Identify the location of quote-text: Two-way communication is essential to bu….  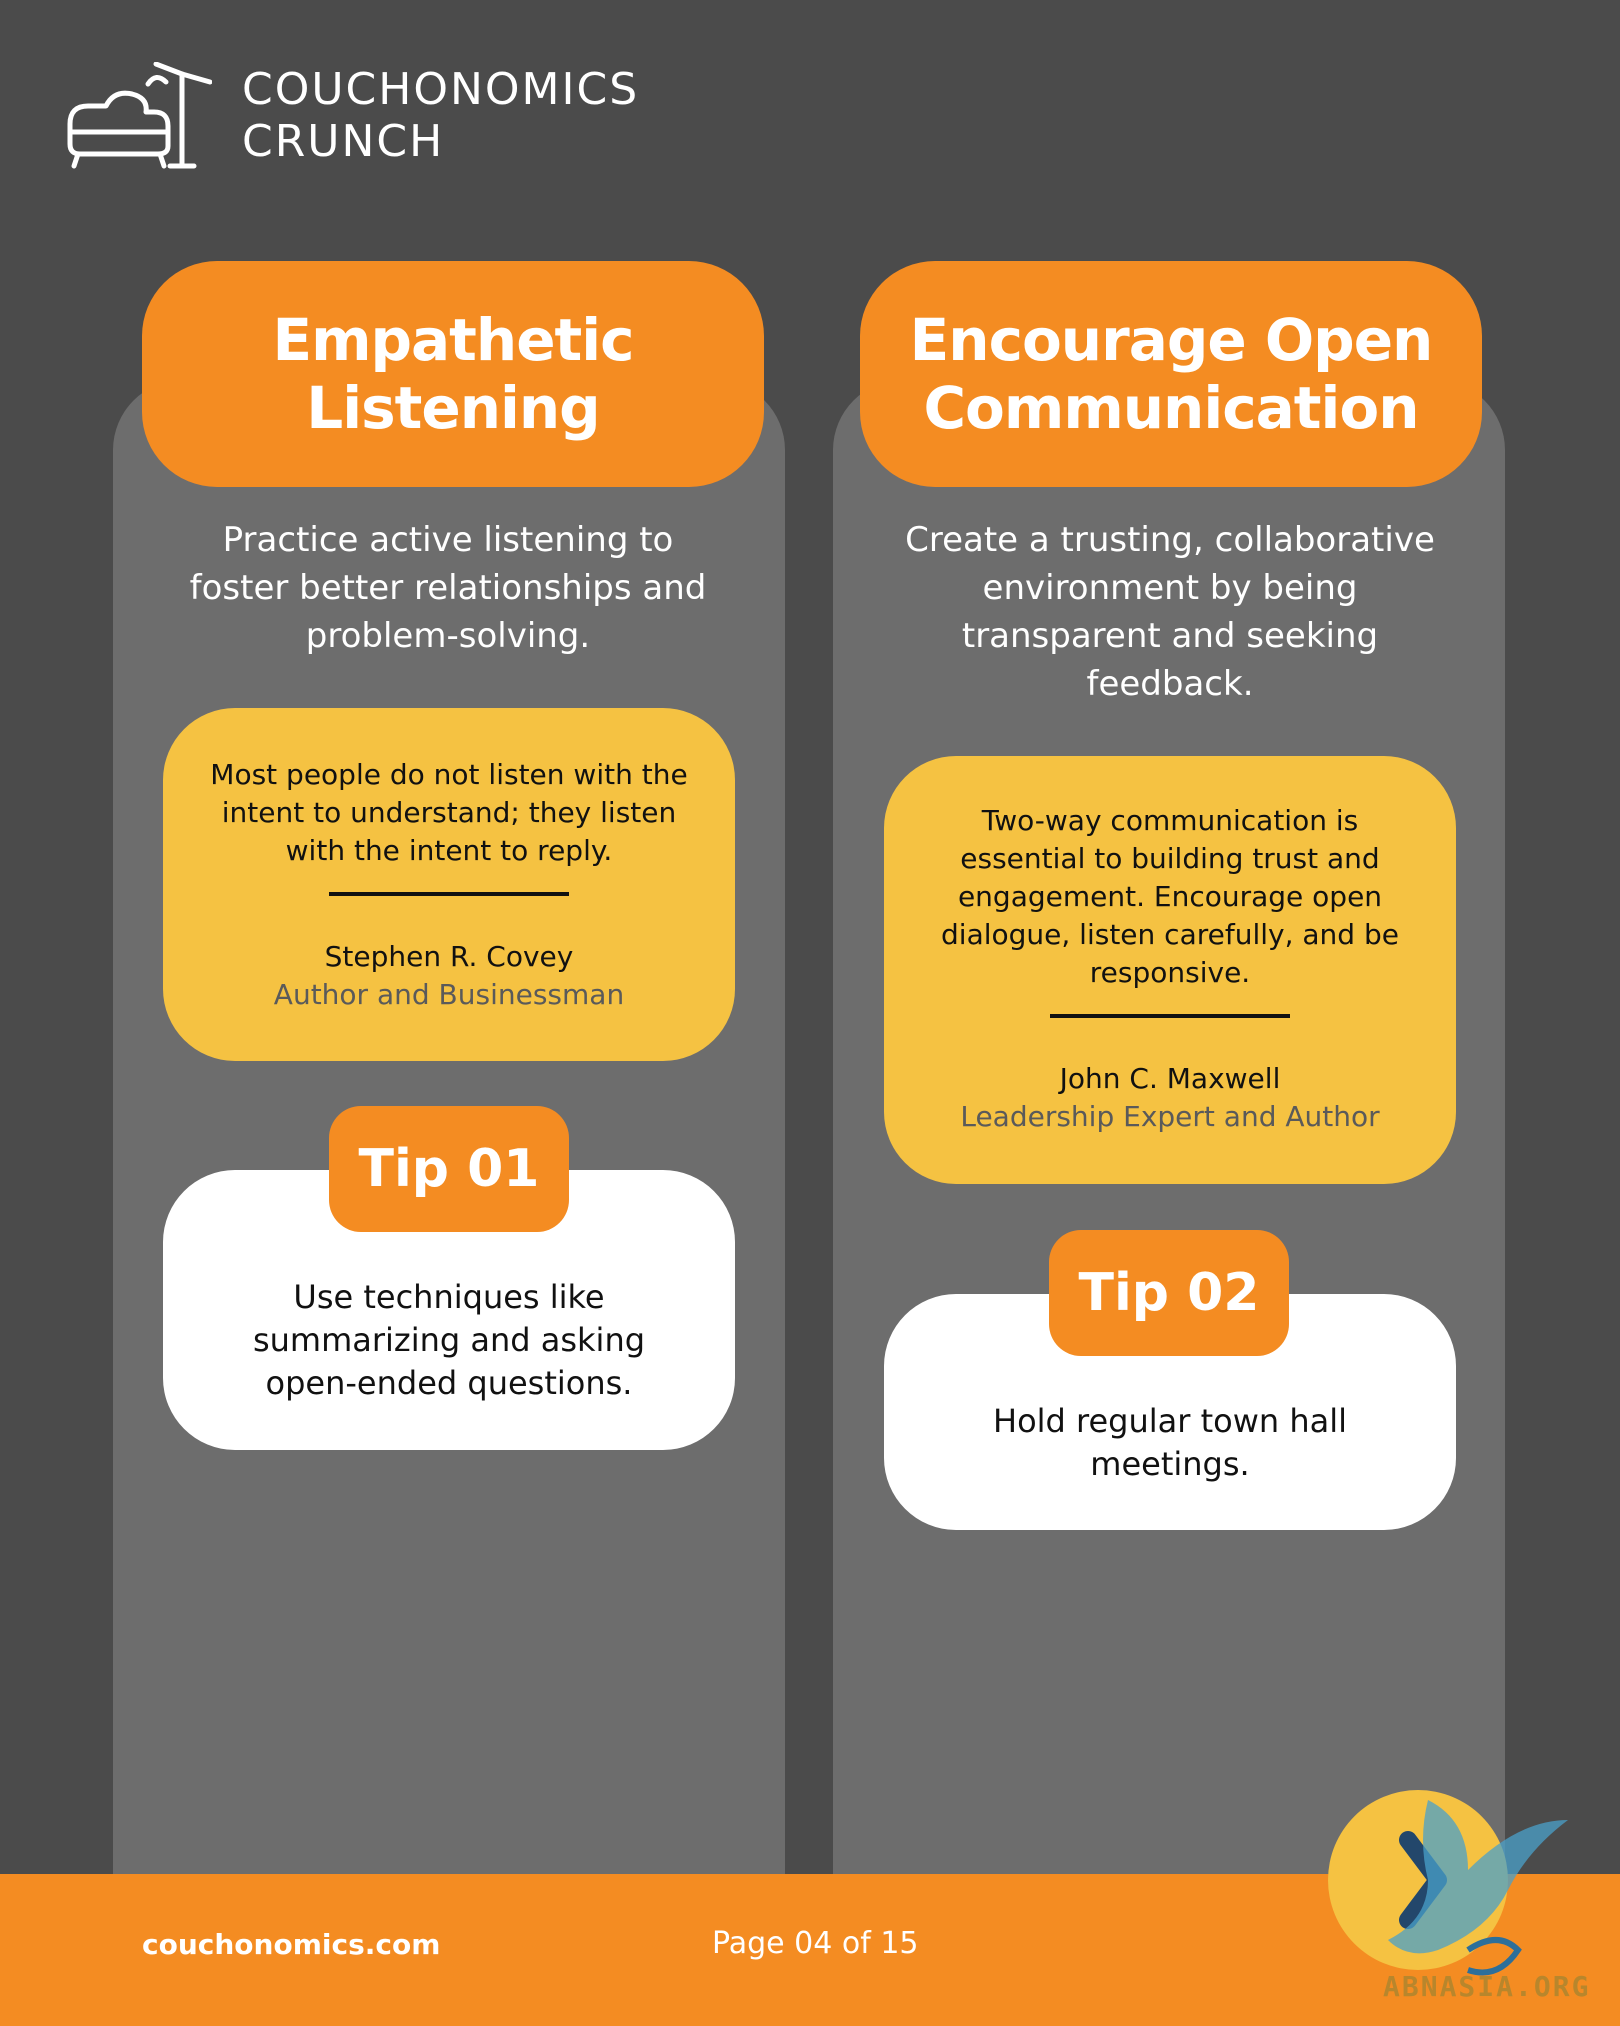
(1170, 896).